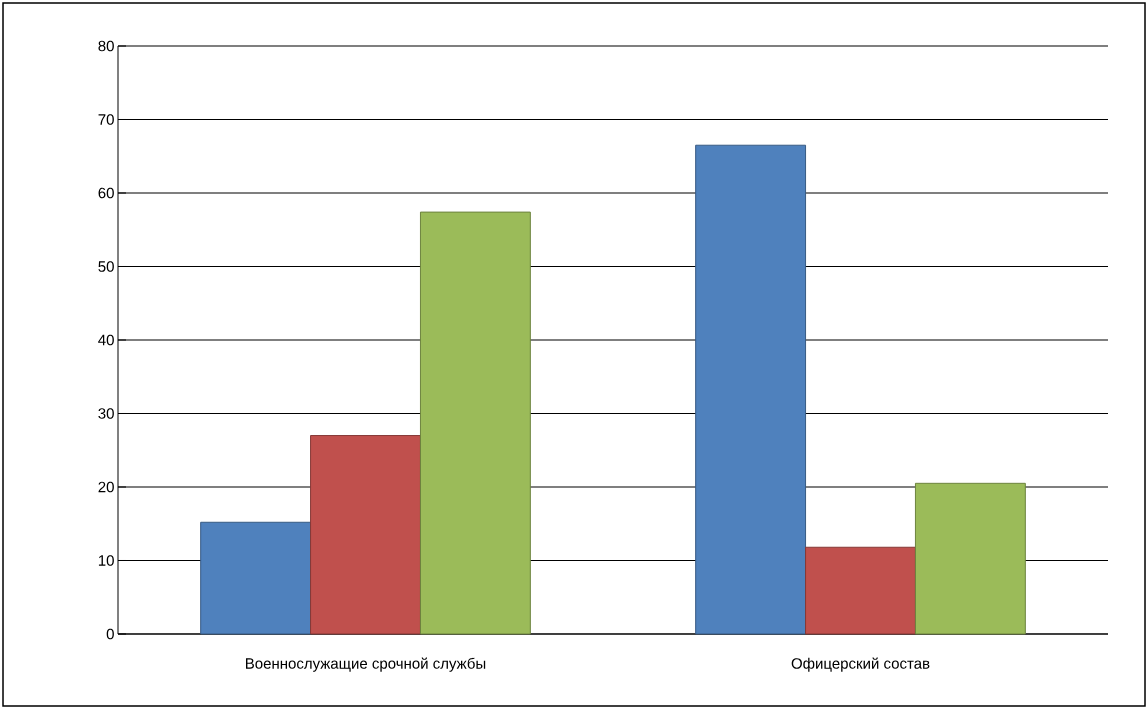  Describe the element at coordinates (106, 193) in the screenshot. I see `y-tick-label: 60` at that location.